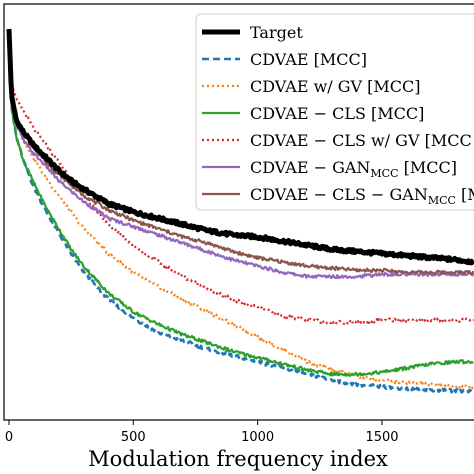  I want to click on x-tick-label: 1500, so click(381, 437).